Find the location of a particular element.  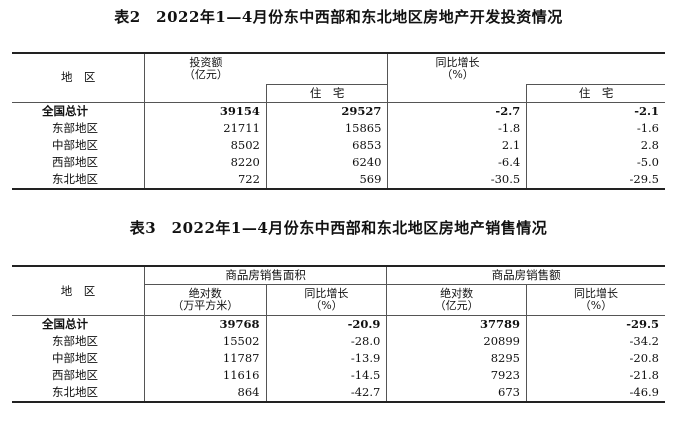

residential-cell: 6853 is located at coordinates (326, 145).